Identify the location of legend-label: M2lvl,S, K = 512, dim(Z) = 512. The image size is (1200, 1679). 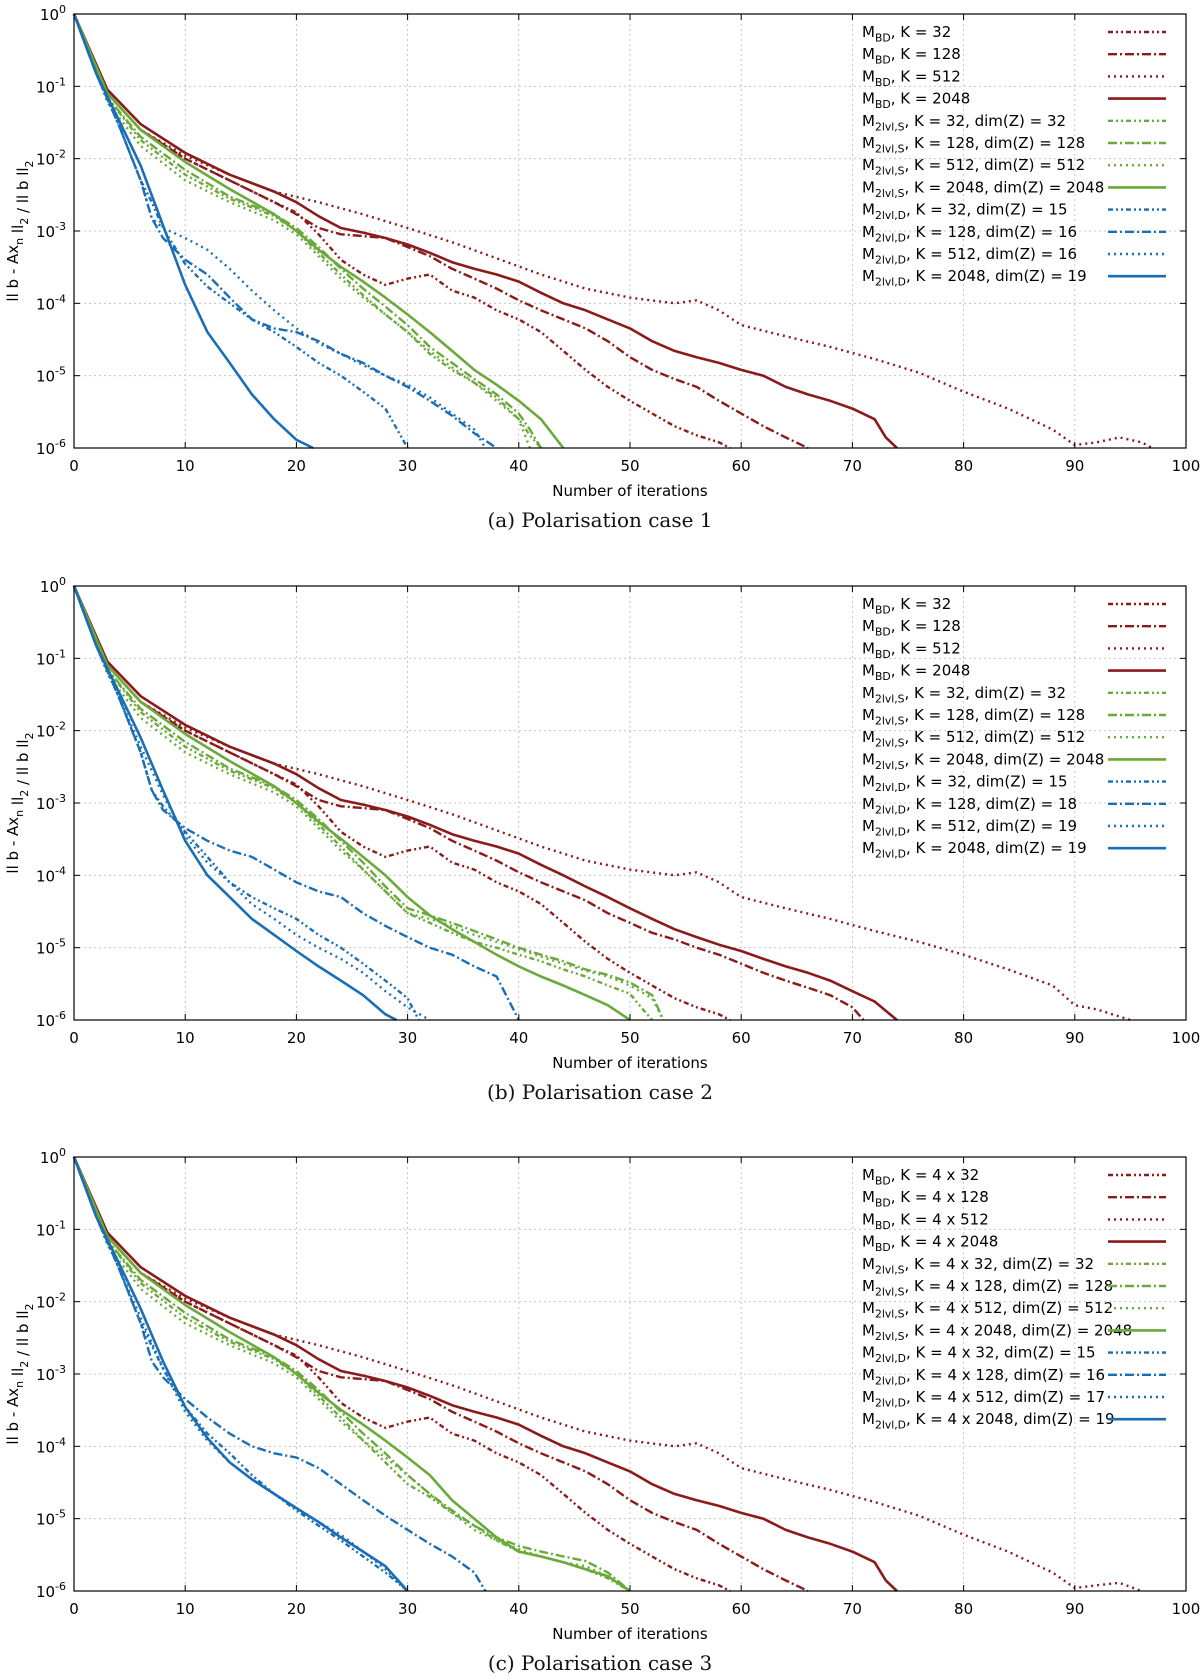
(973, 739).